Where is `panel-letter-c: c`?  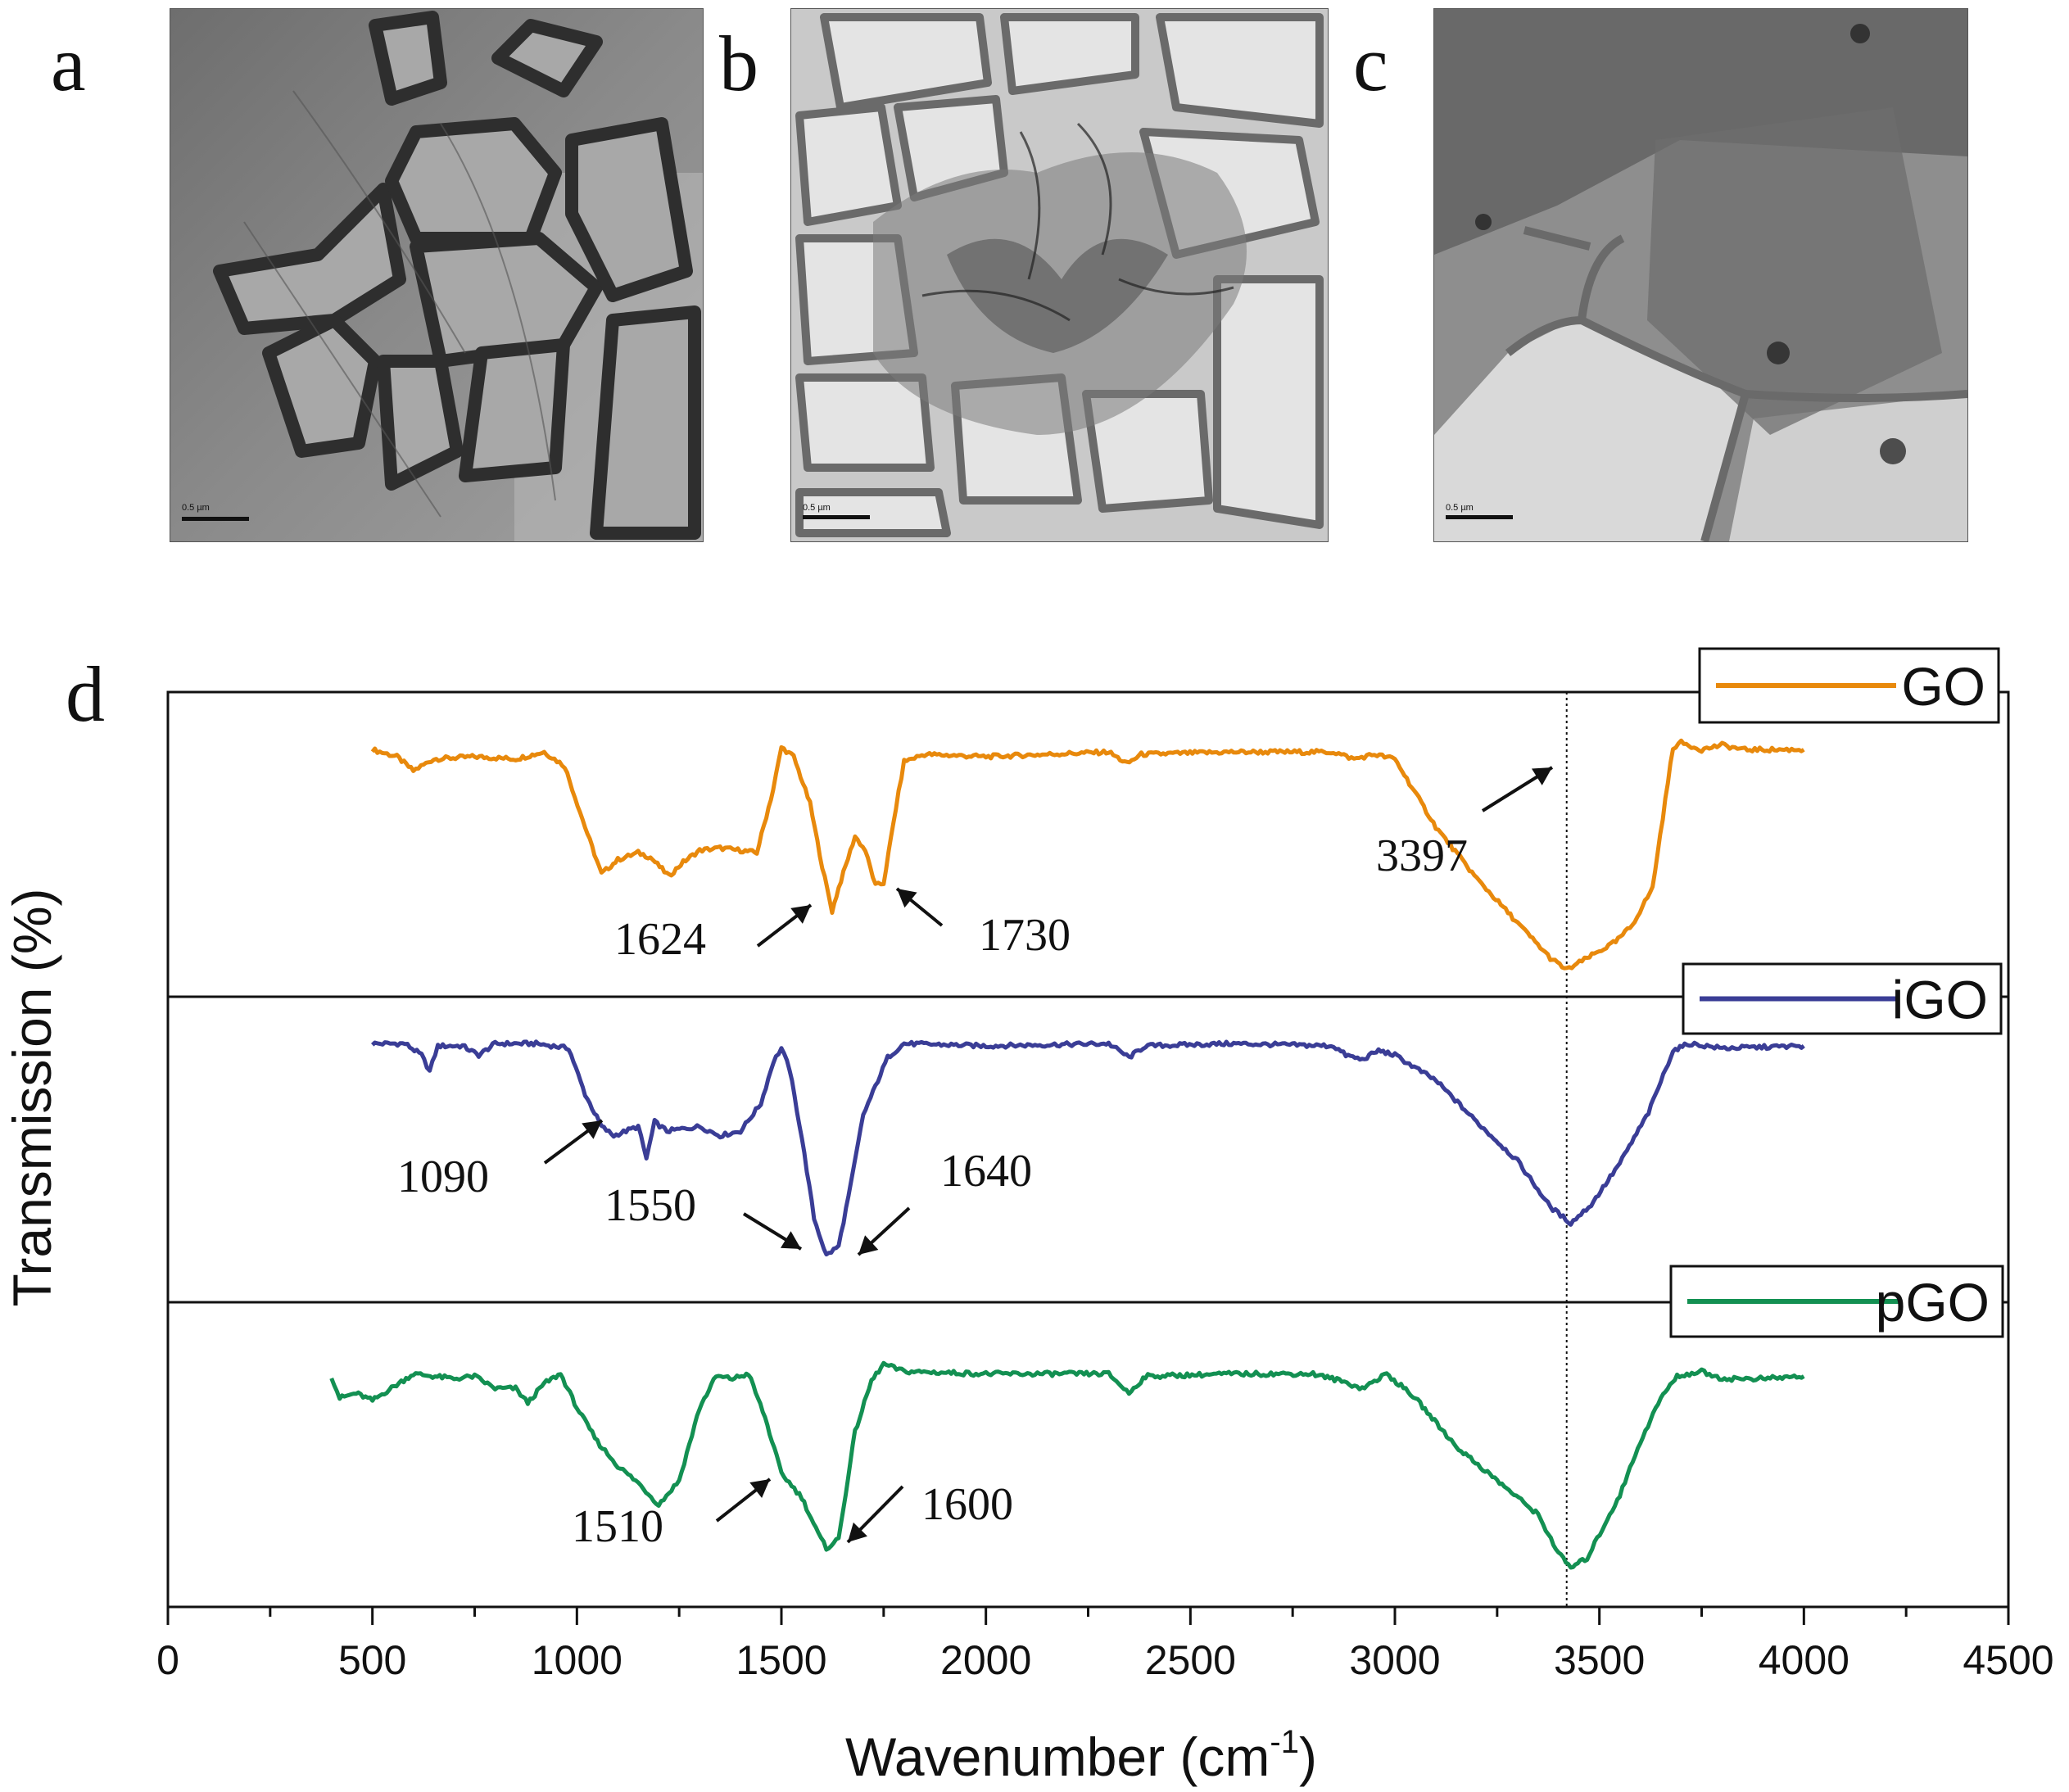
panel-letter-c: c is located at coordinates (1370, 63).